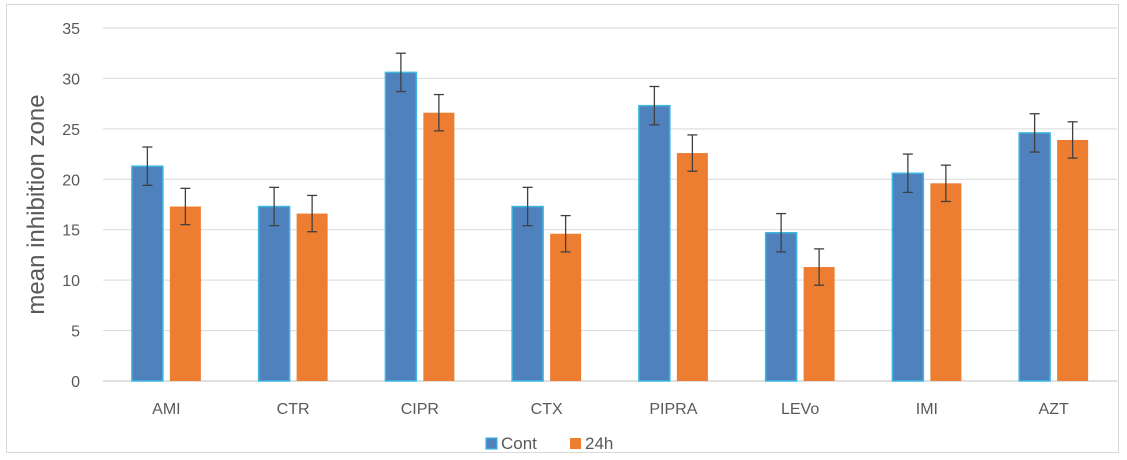 This screenshot has height=460, width=1127. I want to click on x-tick-label: AMI, so click(166, 409).